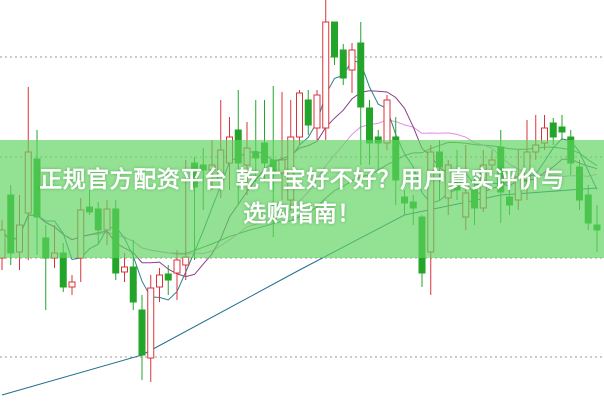 Image resolution: width=604 pixels, height=401 pixels. Describe the element at coordinates (302, 214) in the screenshot. I see `title-line-2: 选购指南！` at that location.